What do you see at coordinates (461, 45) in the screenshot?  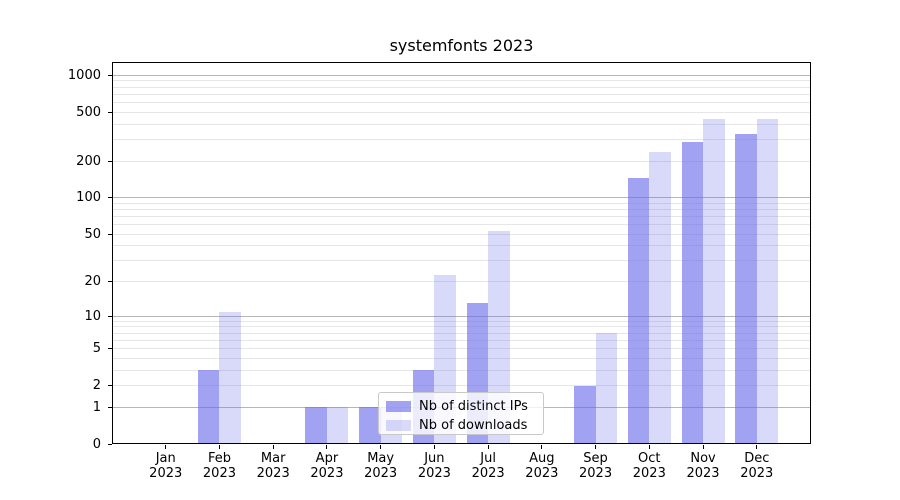 I see `chart-title: systemfonts 2023` at bounding box center [461, 45].